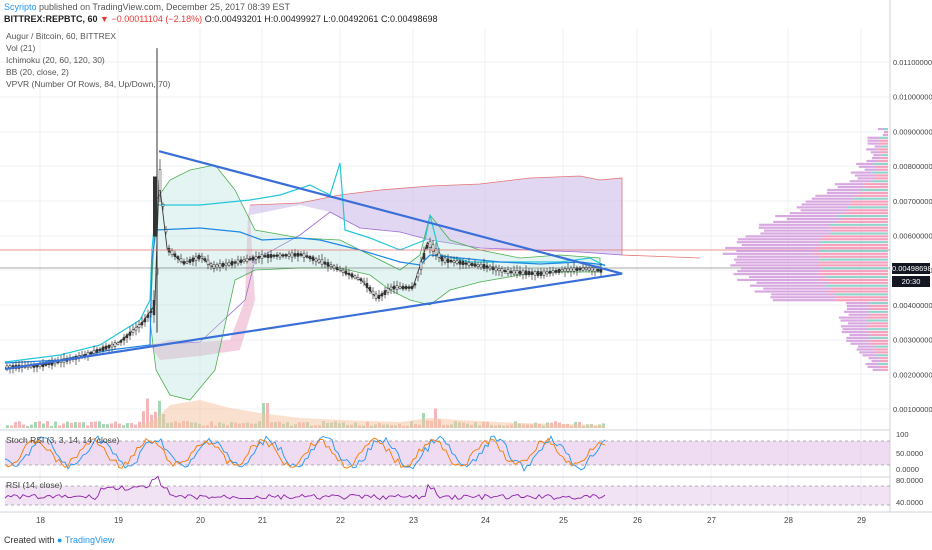  What do you see at coordinates (88, 84) in the screenshot?
I see `indicator-vpvr: VPVR (Number Of Rows, 84, Up/Down, 70)` at bounding box center [88, 84].